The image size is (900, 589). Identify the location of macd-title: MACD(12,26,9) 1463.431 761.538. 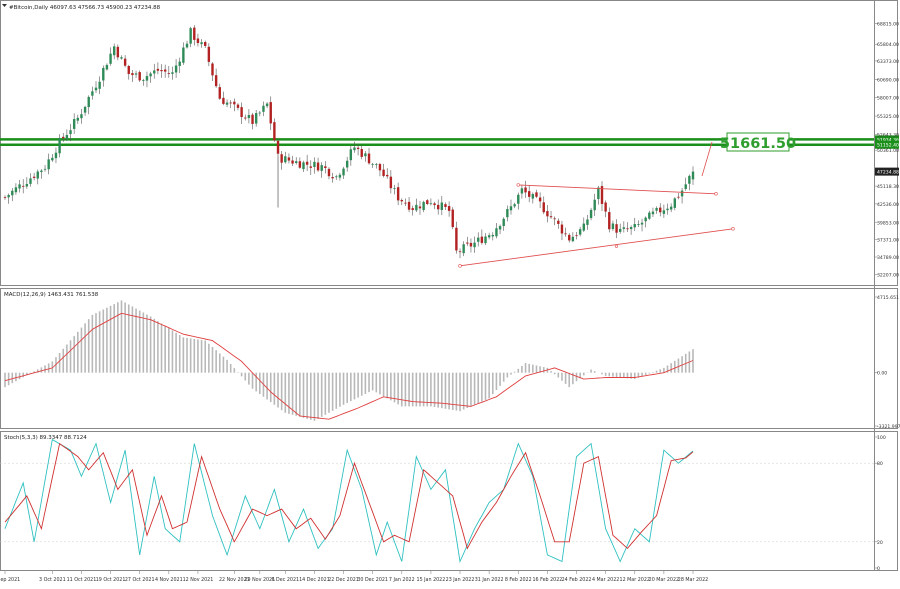
(51, 295).